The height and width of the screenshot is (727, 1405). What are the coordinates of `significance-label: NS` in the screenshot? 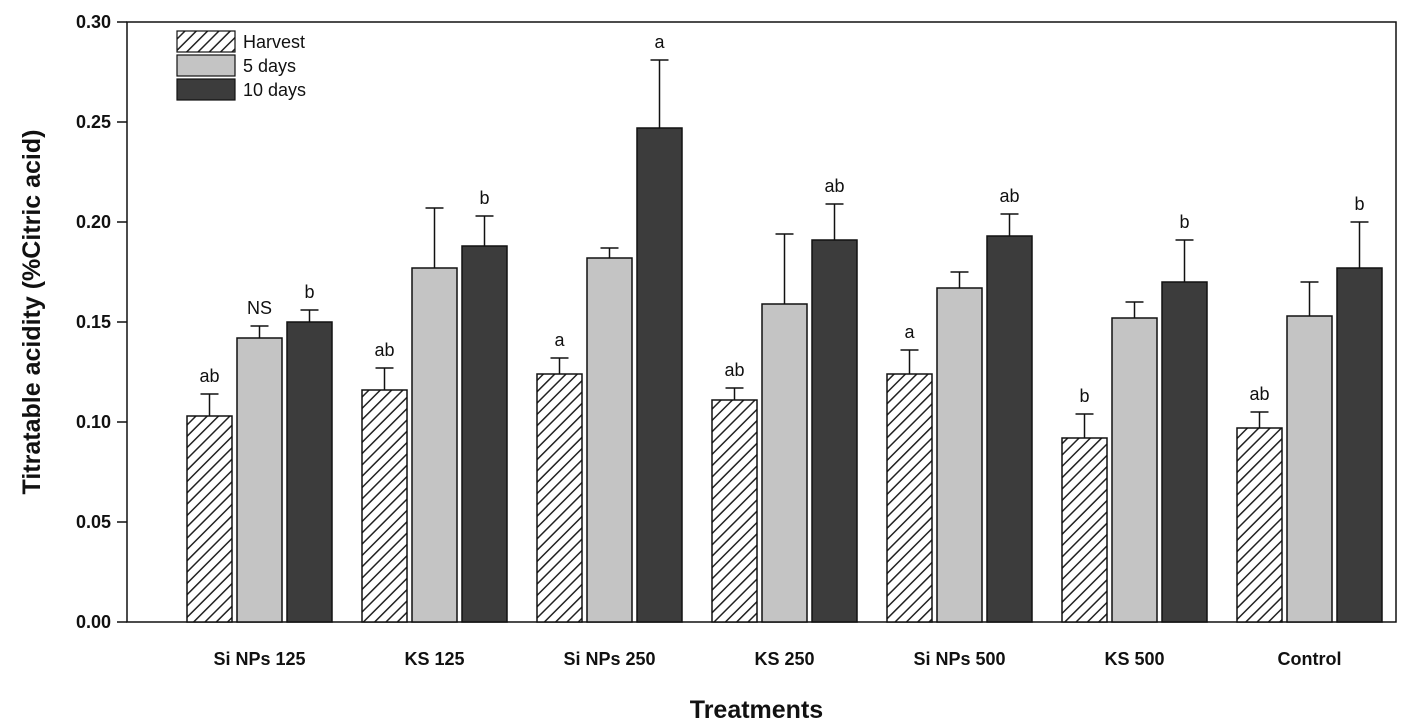 It's located at (259, 308).